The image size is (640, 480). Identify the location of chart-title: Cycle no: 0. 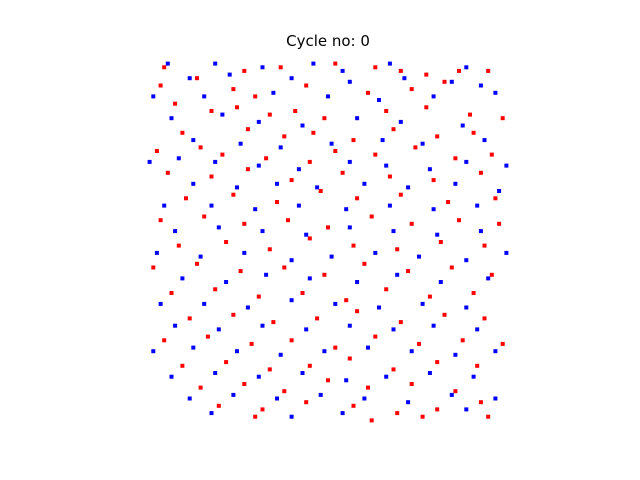
(328, 41).